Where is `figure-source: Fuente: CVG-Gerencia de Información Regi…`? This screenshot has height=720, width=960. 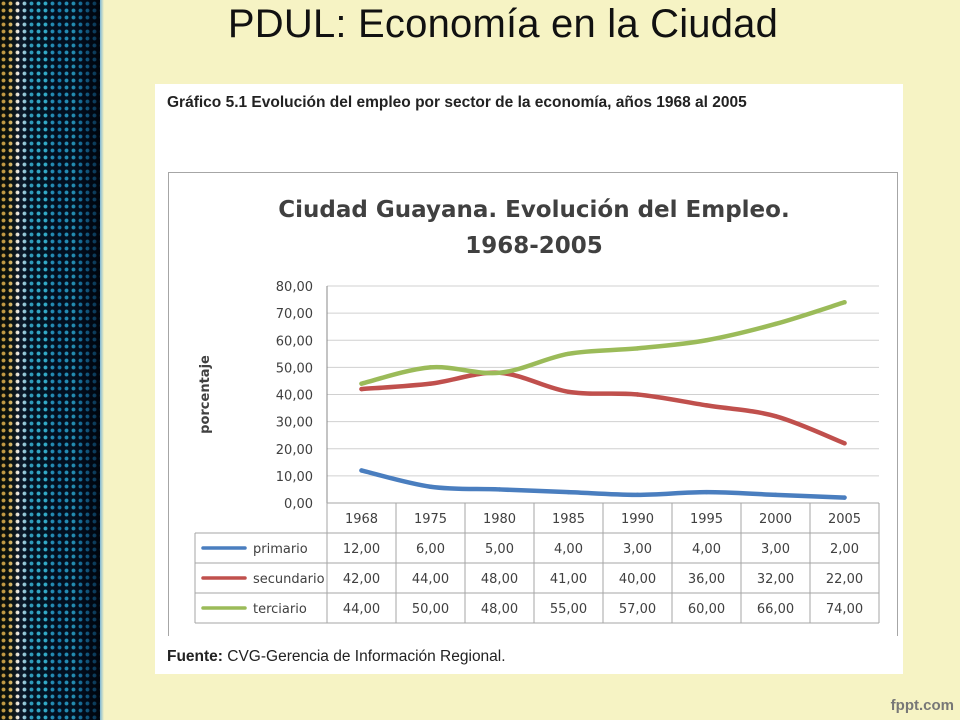 figure-source: Fuente: CVG-Gerencia de Información Regi… is located at coordinates (336, 657).